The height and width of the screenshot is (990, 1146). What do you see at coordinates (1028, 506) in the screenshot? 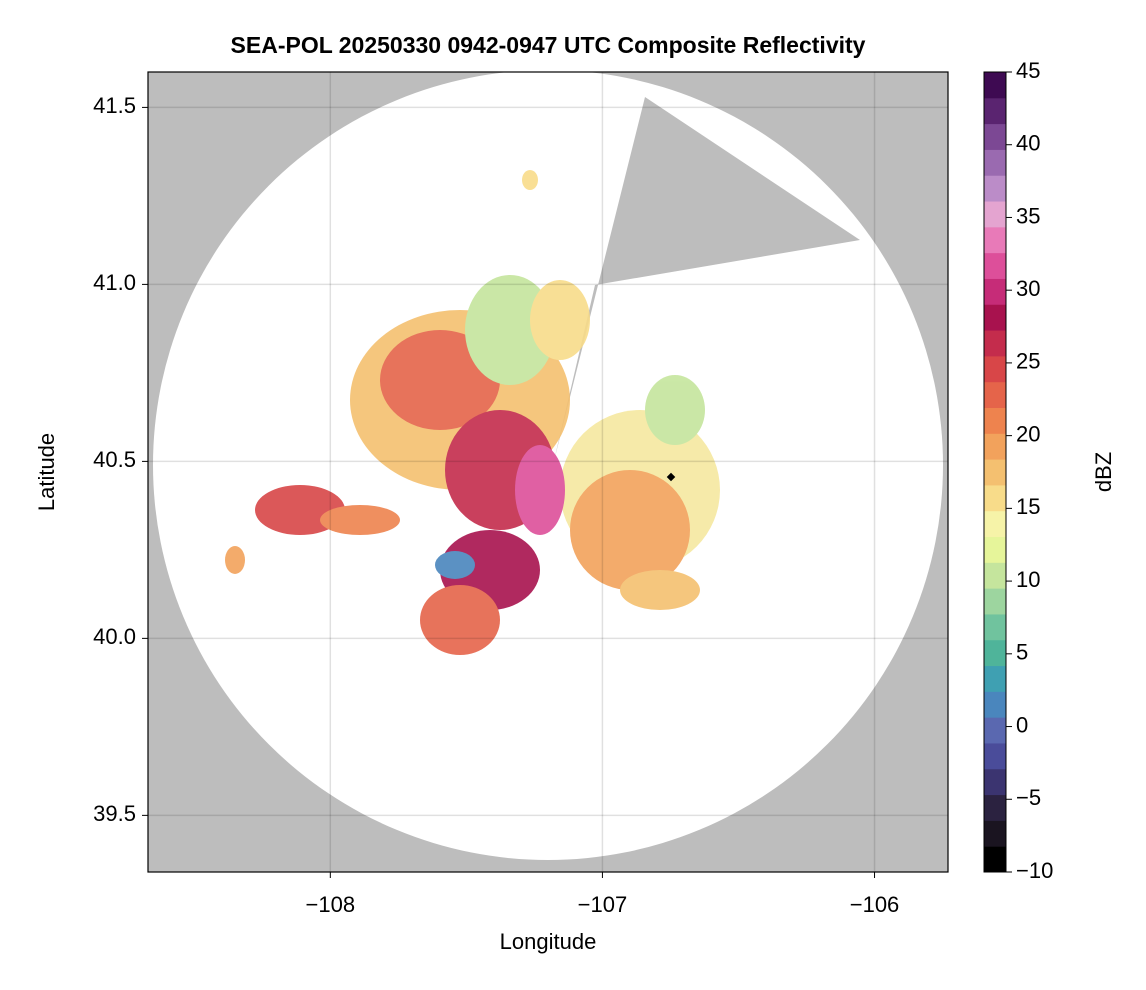
I see `colorbar-tick-label: 15` at bounding box center [1028, 506].